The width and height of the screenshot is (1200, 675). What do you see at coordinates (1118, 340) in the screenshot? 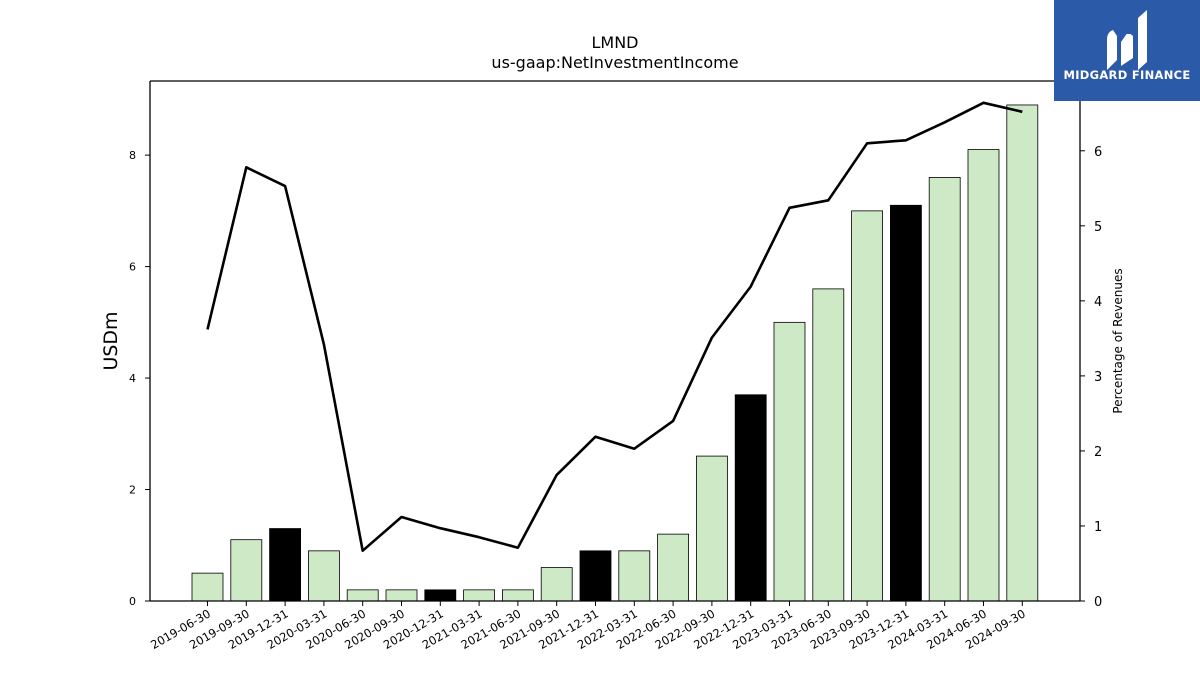
I see `y2-axis-label: Percentage of Revenues` at bounding box center [1118, 340].